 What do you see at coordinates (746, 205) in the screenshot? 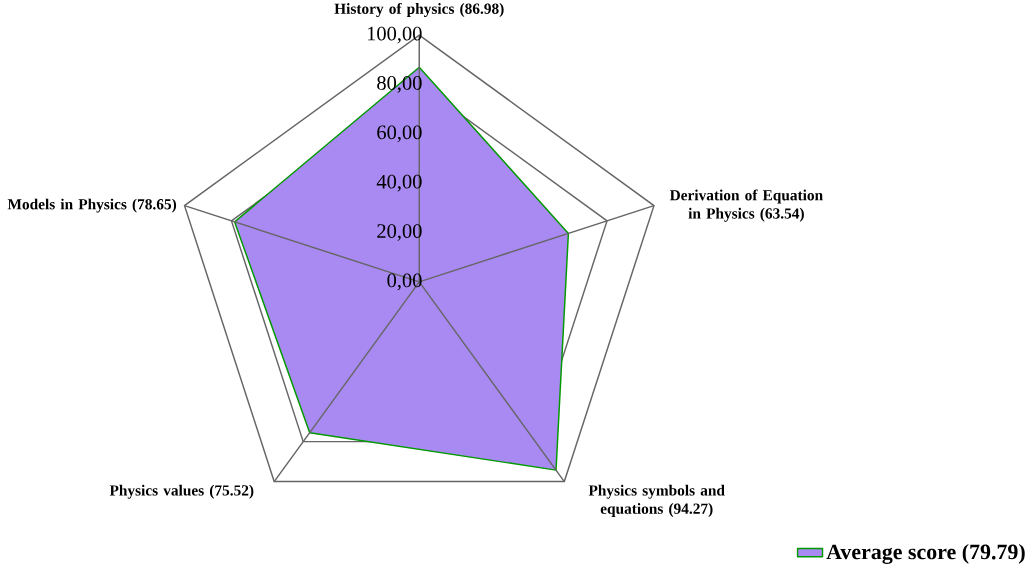
I see `spoke-label: Derivation of Equation in Physics (63.54)` at bounding box center [746, 205].